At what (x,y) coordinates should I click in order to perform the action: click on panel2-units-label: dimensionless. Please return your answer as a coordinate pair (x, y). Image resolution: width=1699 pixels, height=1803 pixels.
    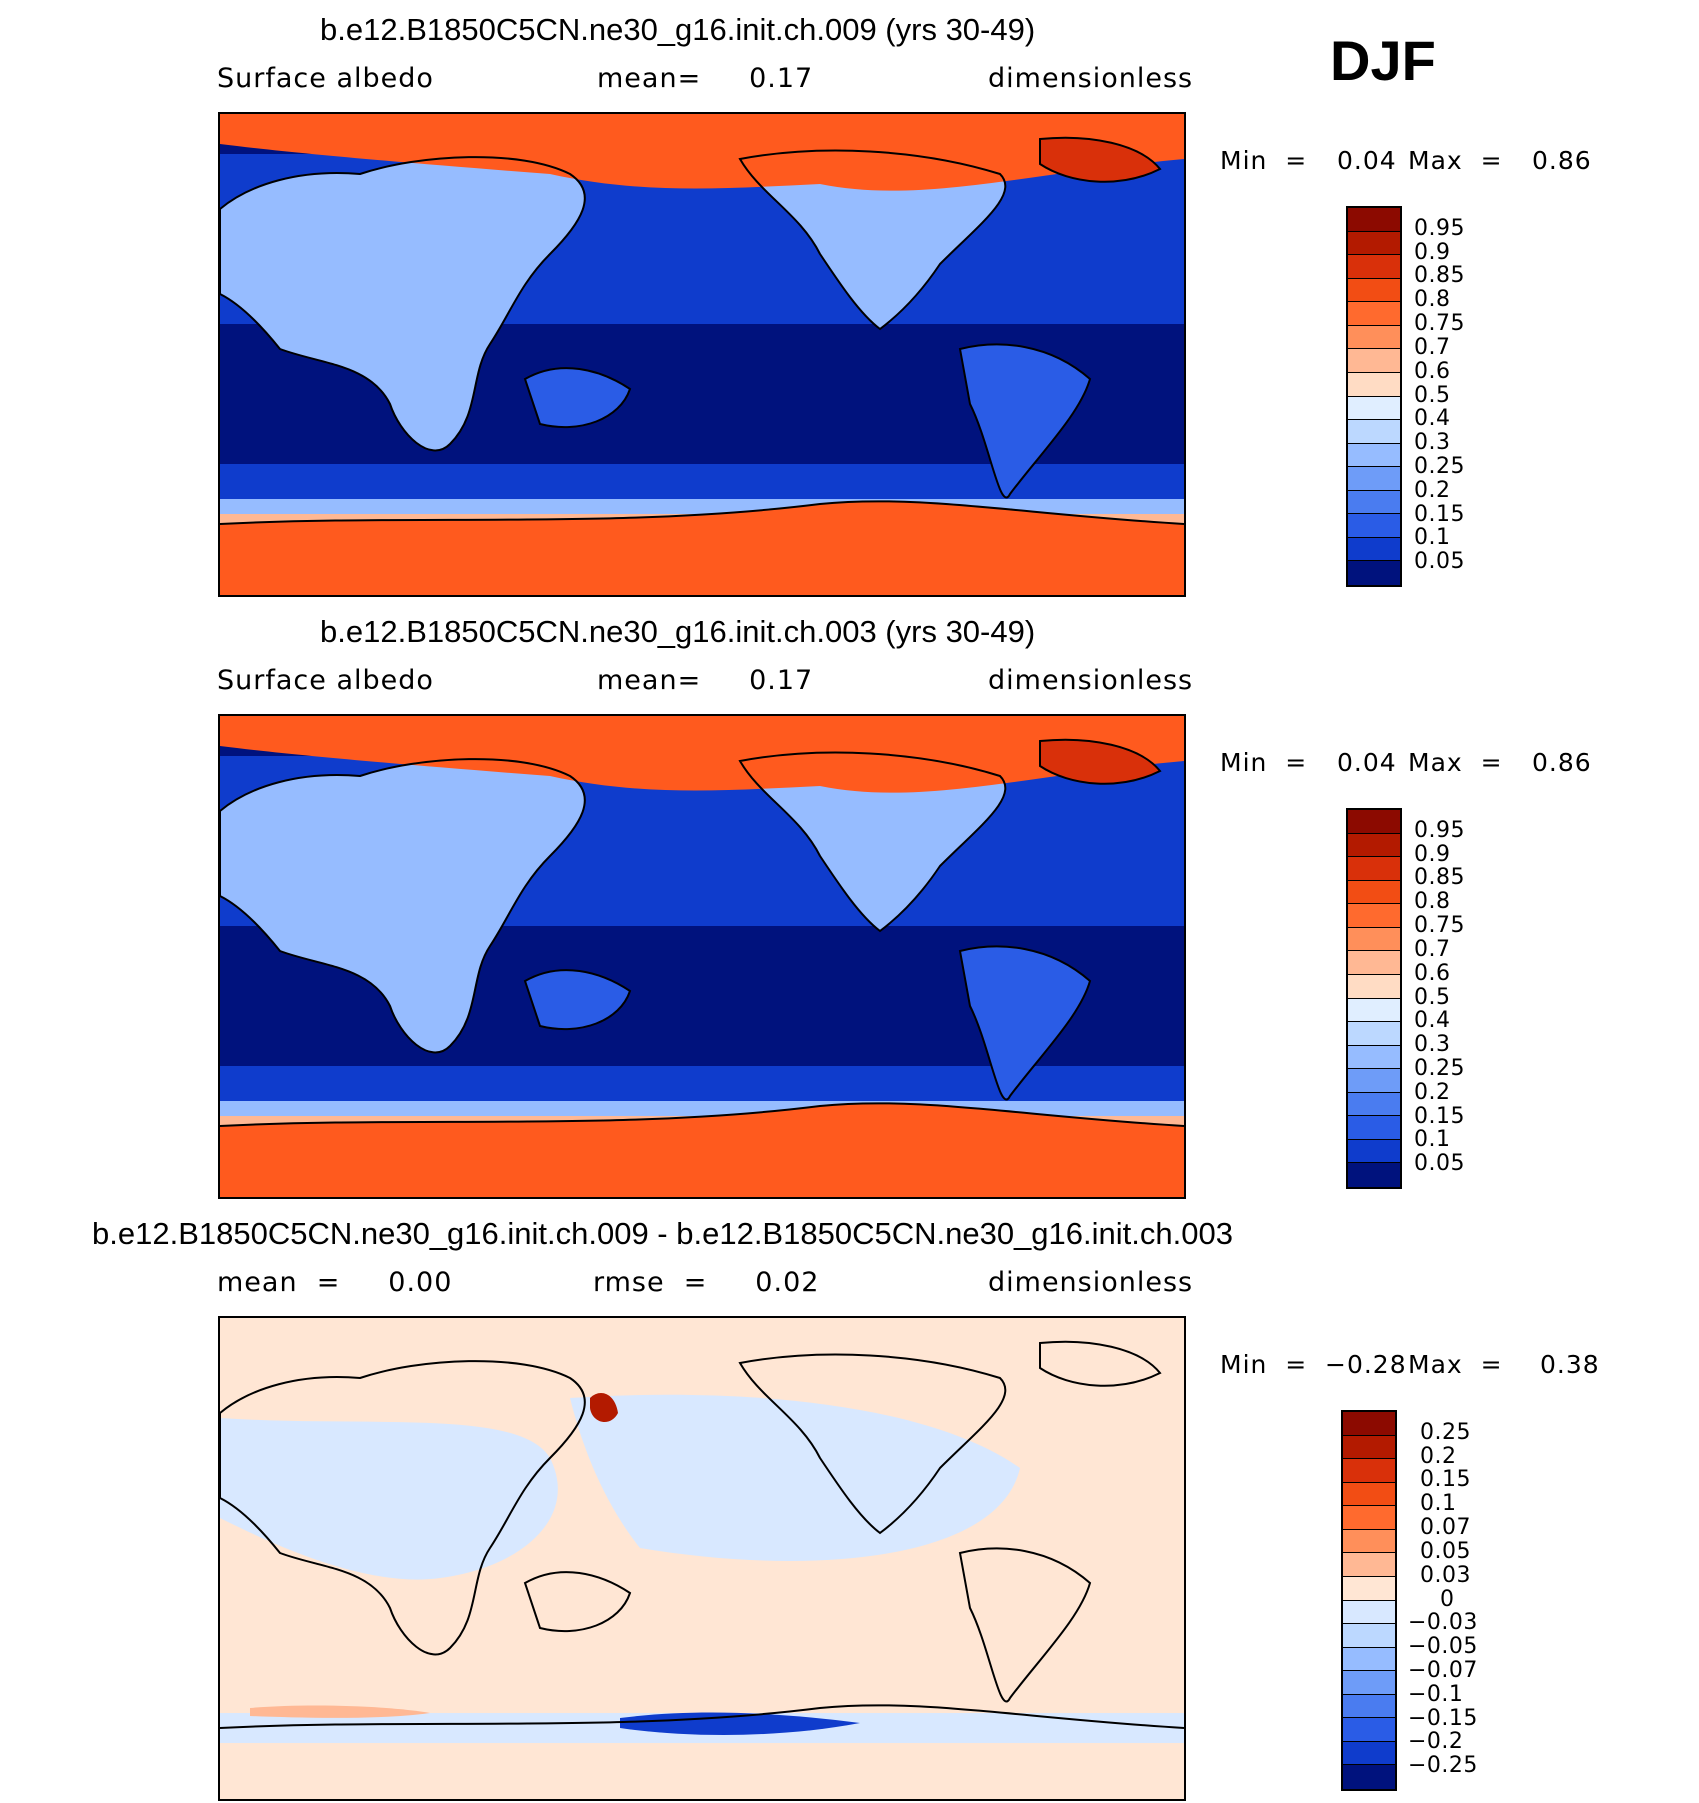
    Looking at the image, I should click on (1091, 680).